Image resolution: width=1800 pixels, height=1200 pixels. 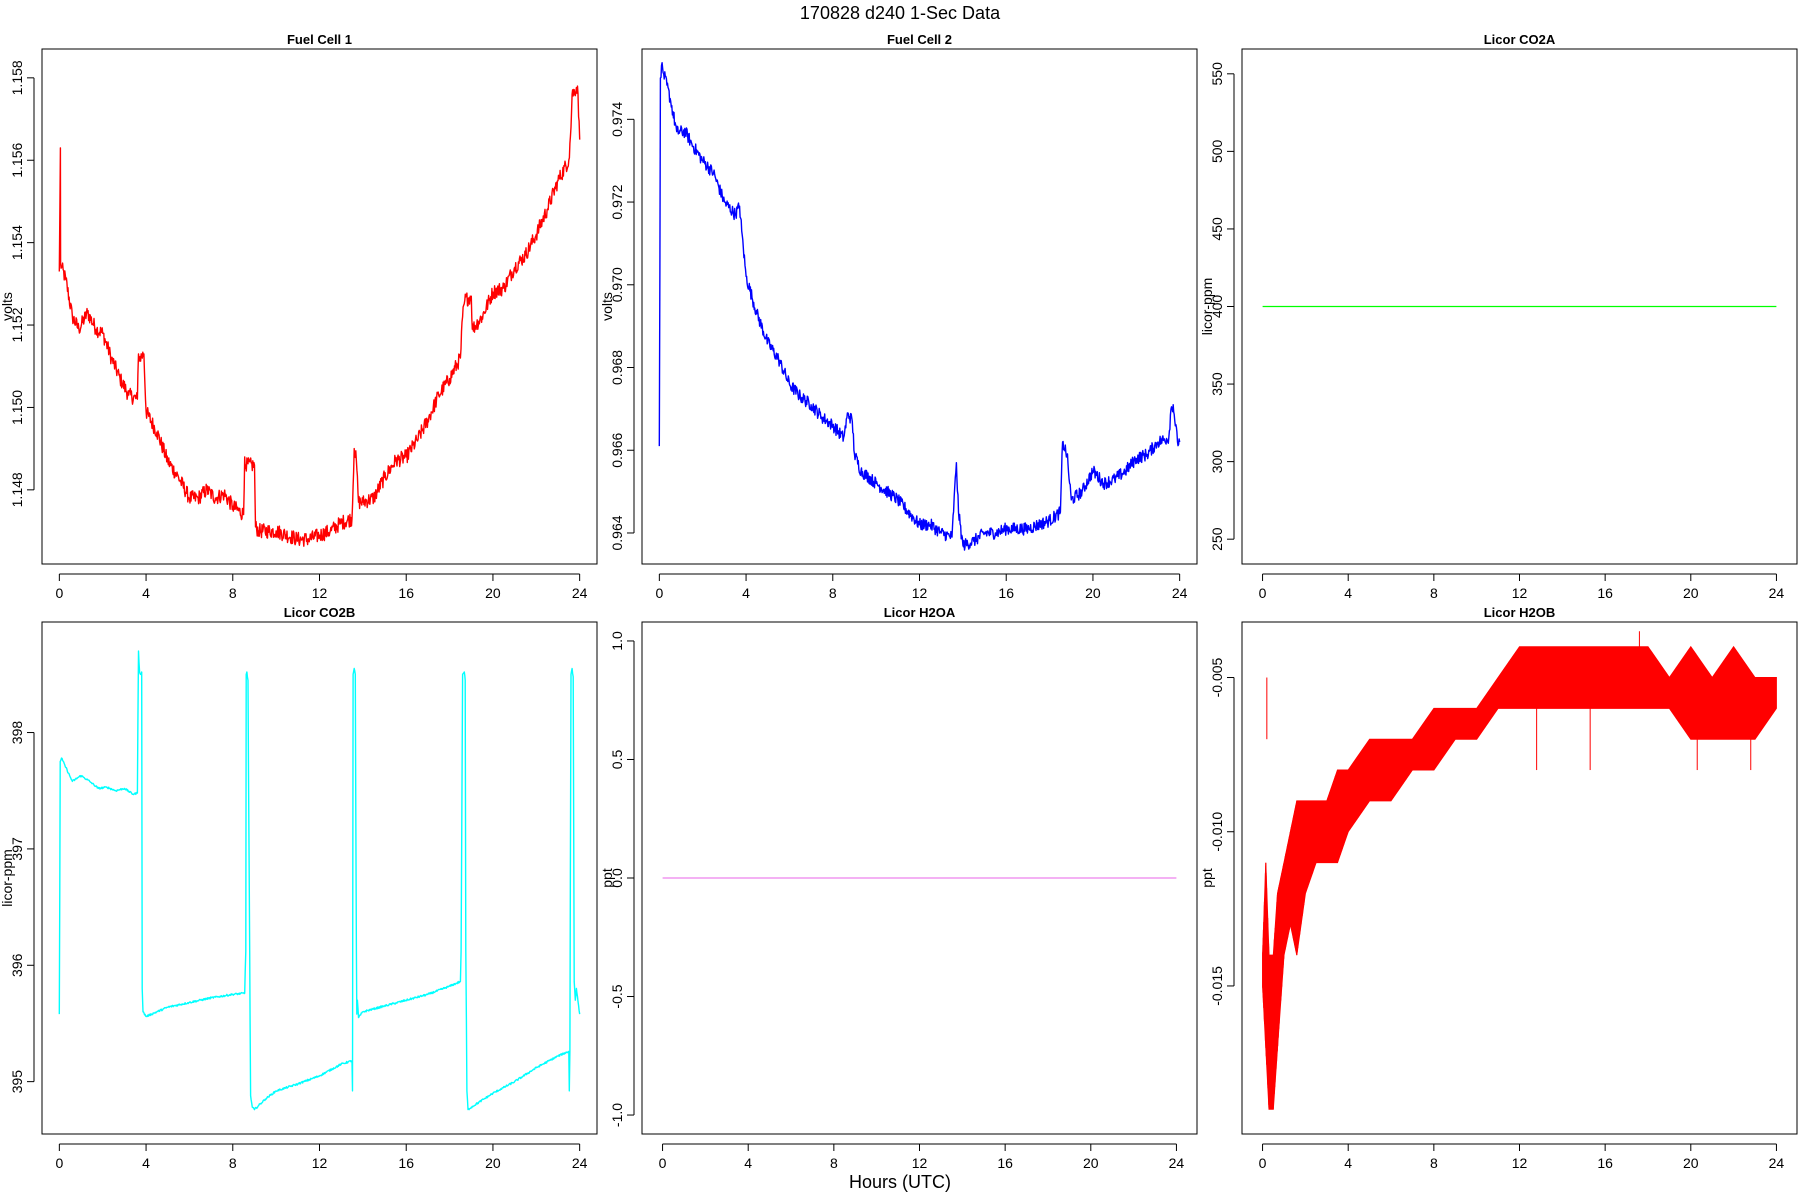 What do you see at coordinates (1217, 384) in the screenshot?
I see `y-tick-label: 350` at bounding box center [1217, 384].